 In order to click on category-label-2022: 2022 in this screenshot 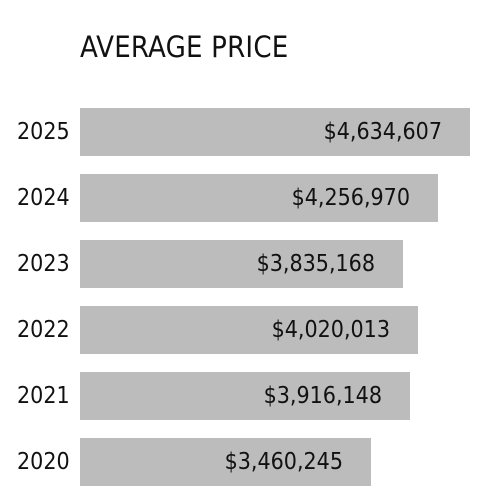, I will do `click(43, 330)`.